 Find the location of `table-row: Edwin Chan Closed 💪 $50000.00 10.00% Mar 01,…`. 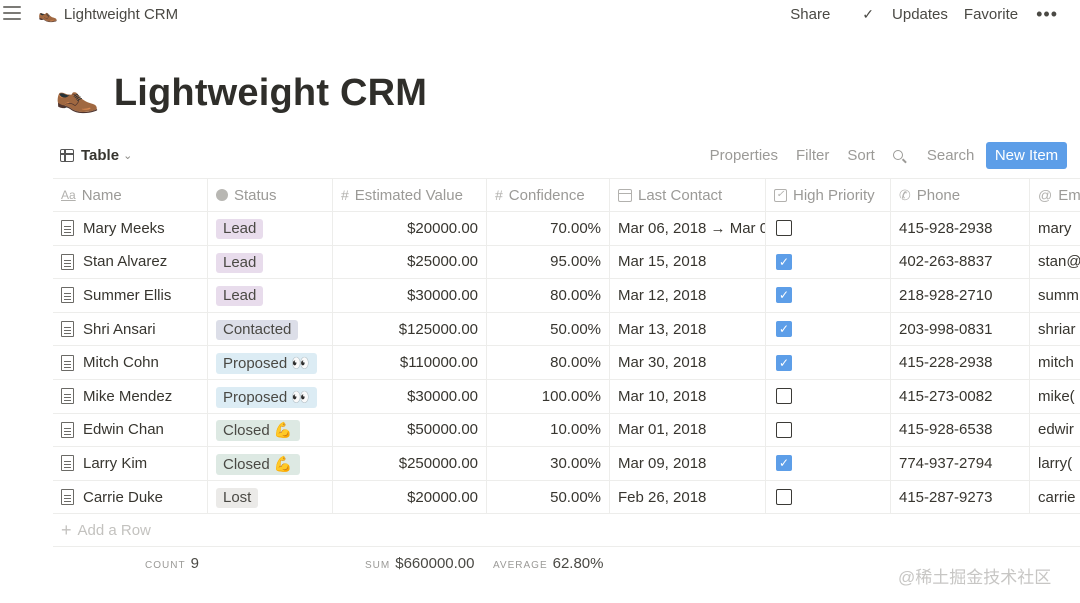

table-row: Edwin Chan Closed 💪 $50000.00 10.00% Mar 01,… is located at coordinates (566, 430).